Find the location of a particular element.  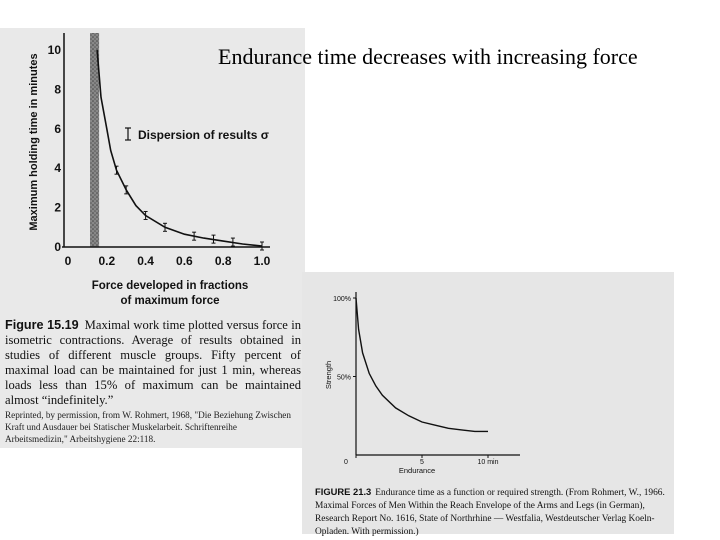

x-tick-label: 0.6 is located at coordinates (184, 261).